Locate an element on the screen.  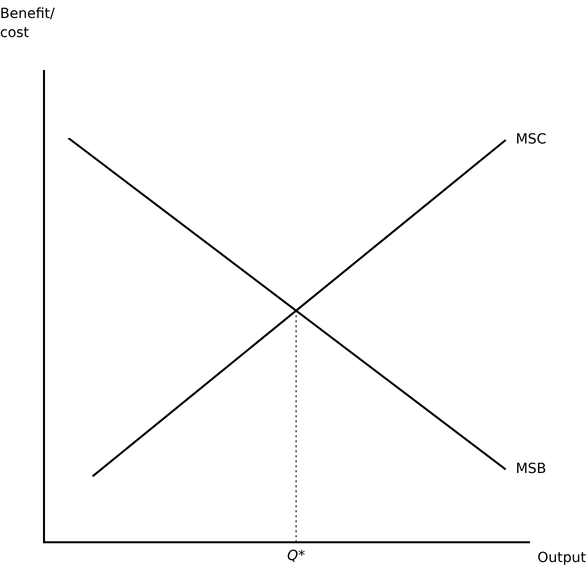
series-label: MSB is located at coordinates (531, 469).